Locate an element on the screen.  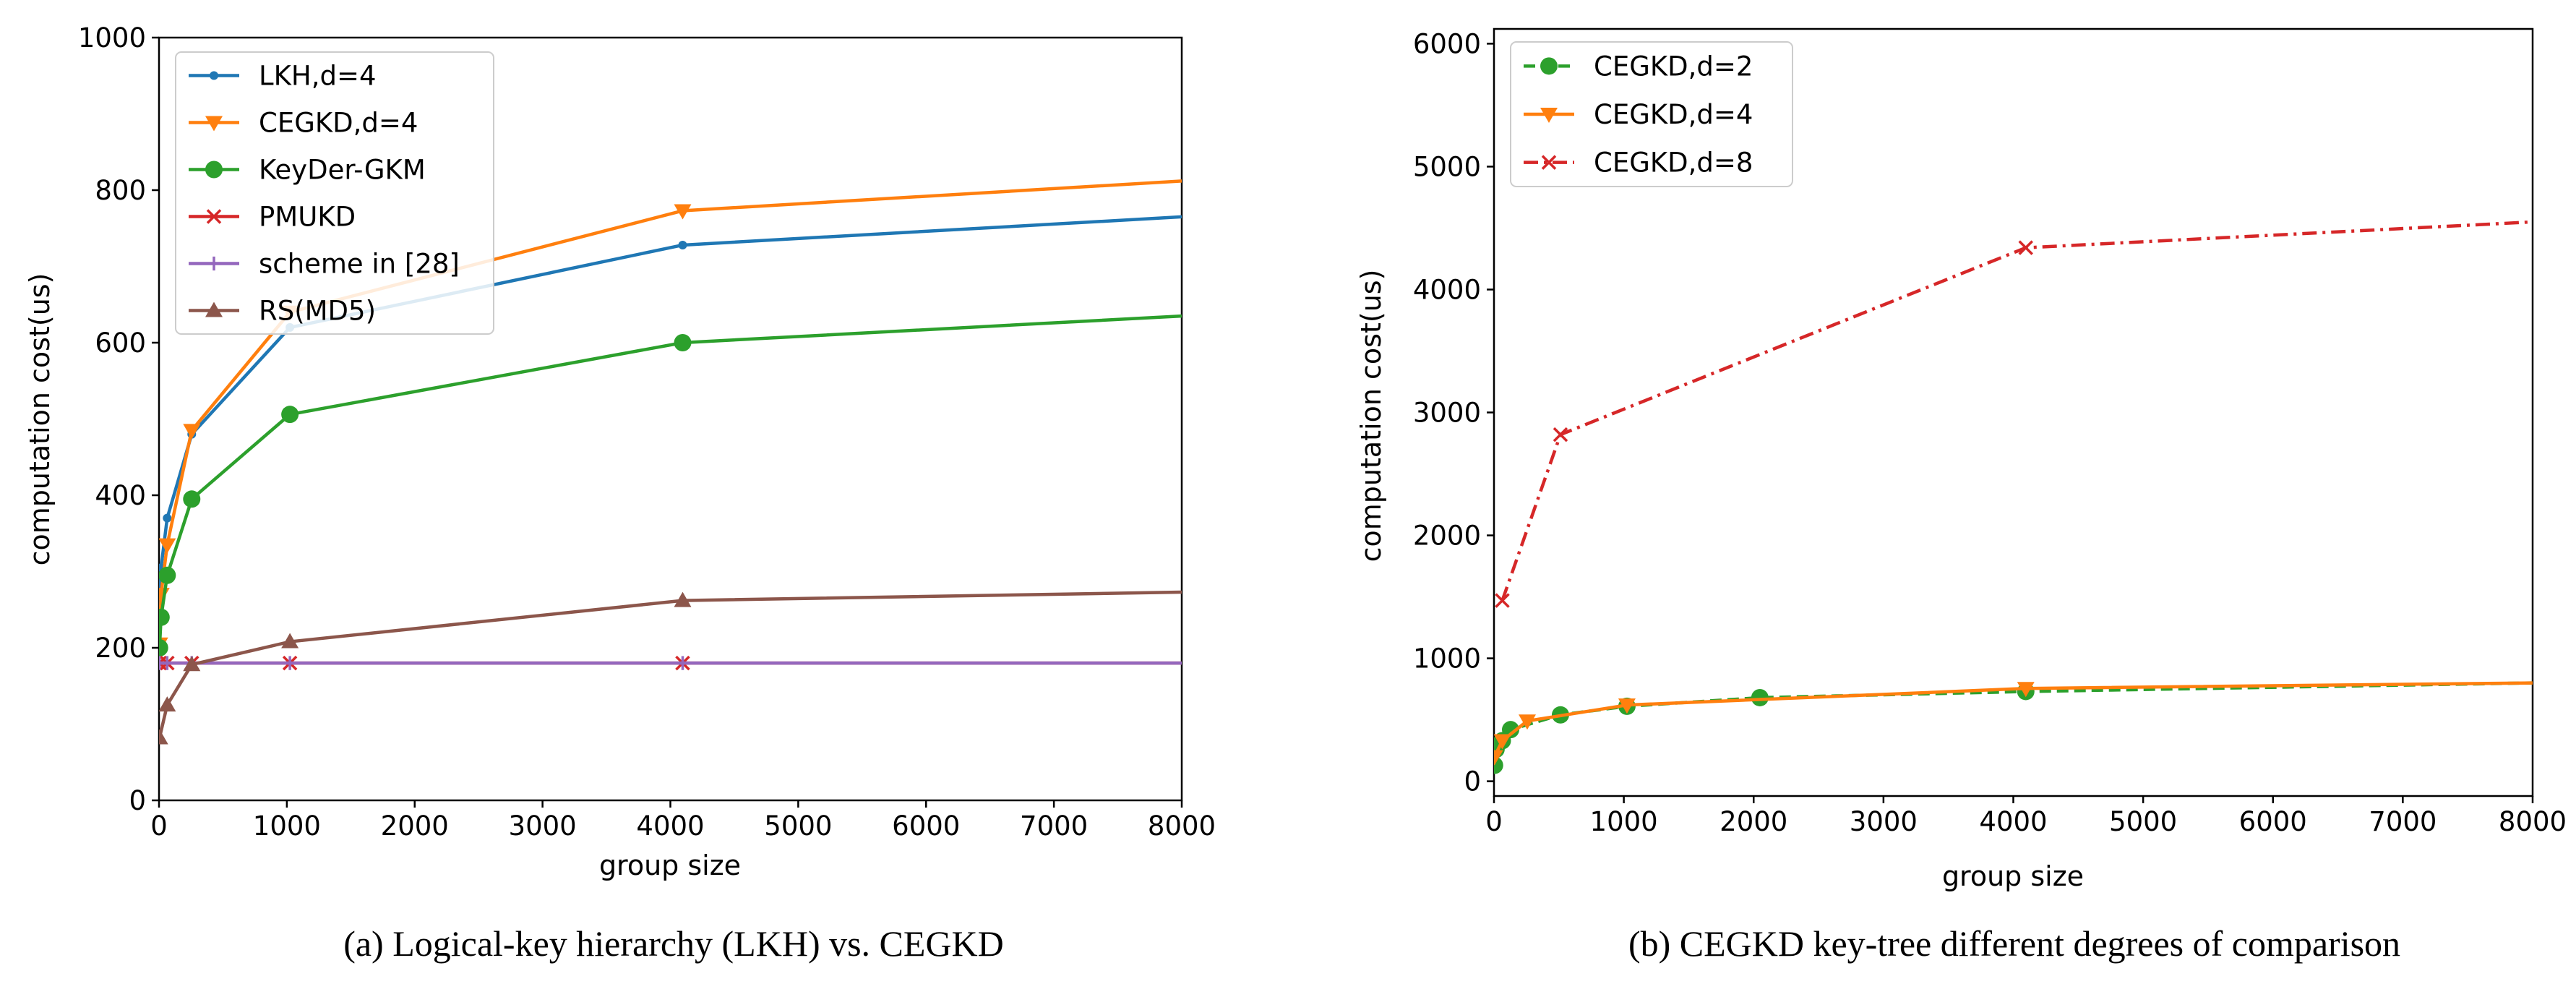
x-axis-label-b: group size is located at coordinates (2013, 876).